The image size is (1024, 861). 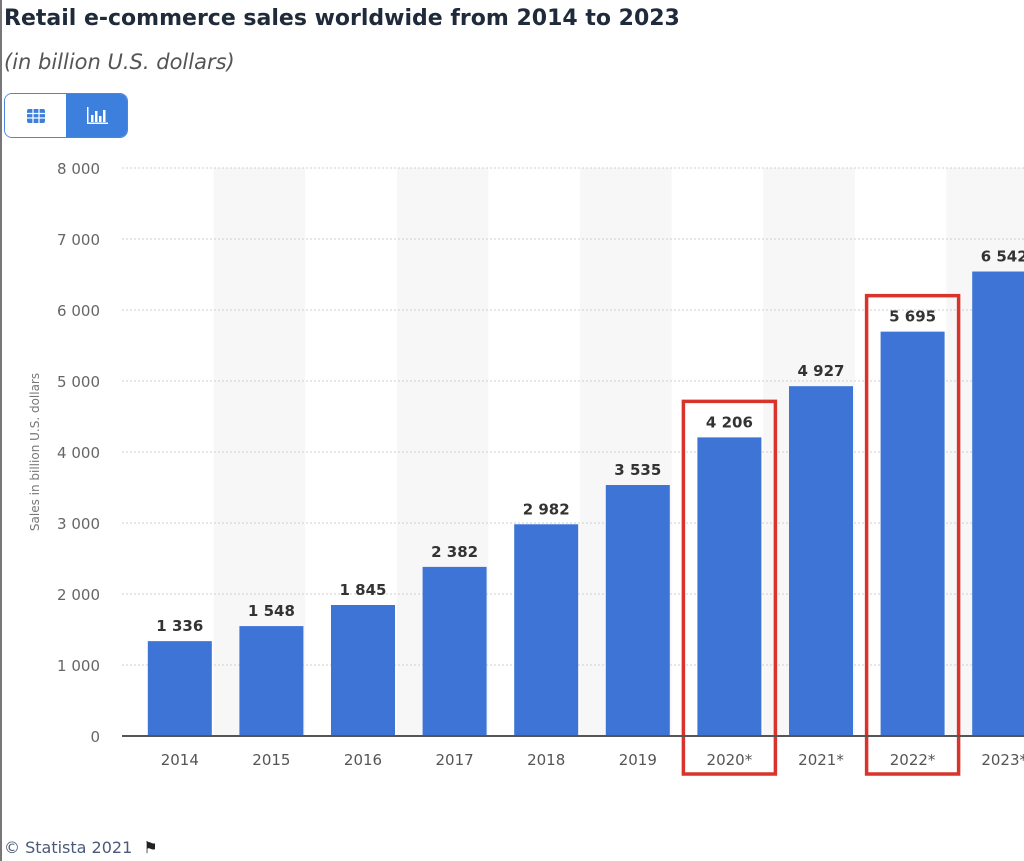 I want to click on data-label: 2 382, so click(x=454, y=552).